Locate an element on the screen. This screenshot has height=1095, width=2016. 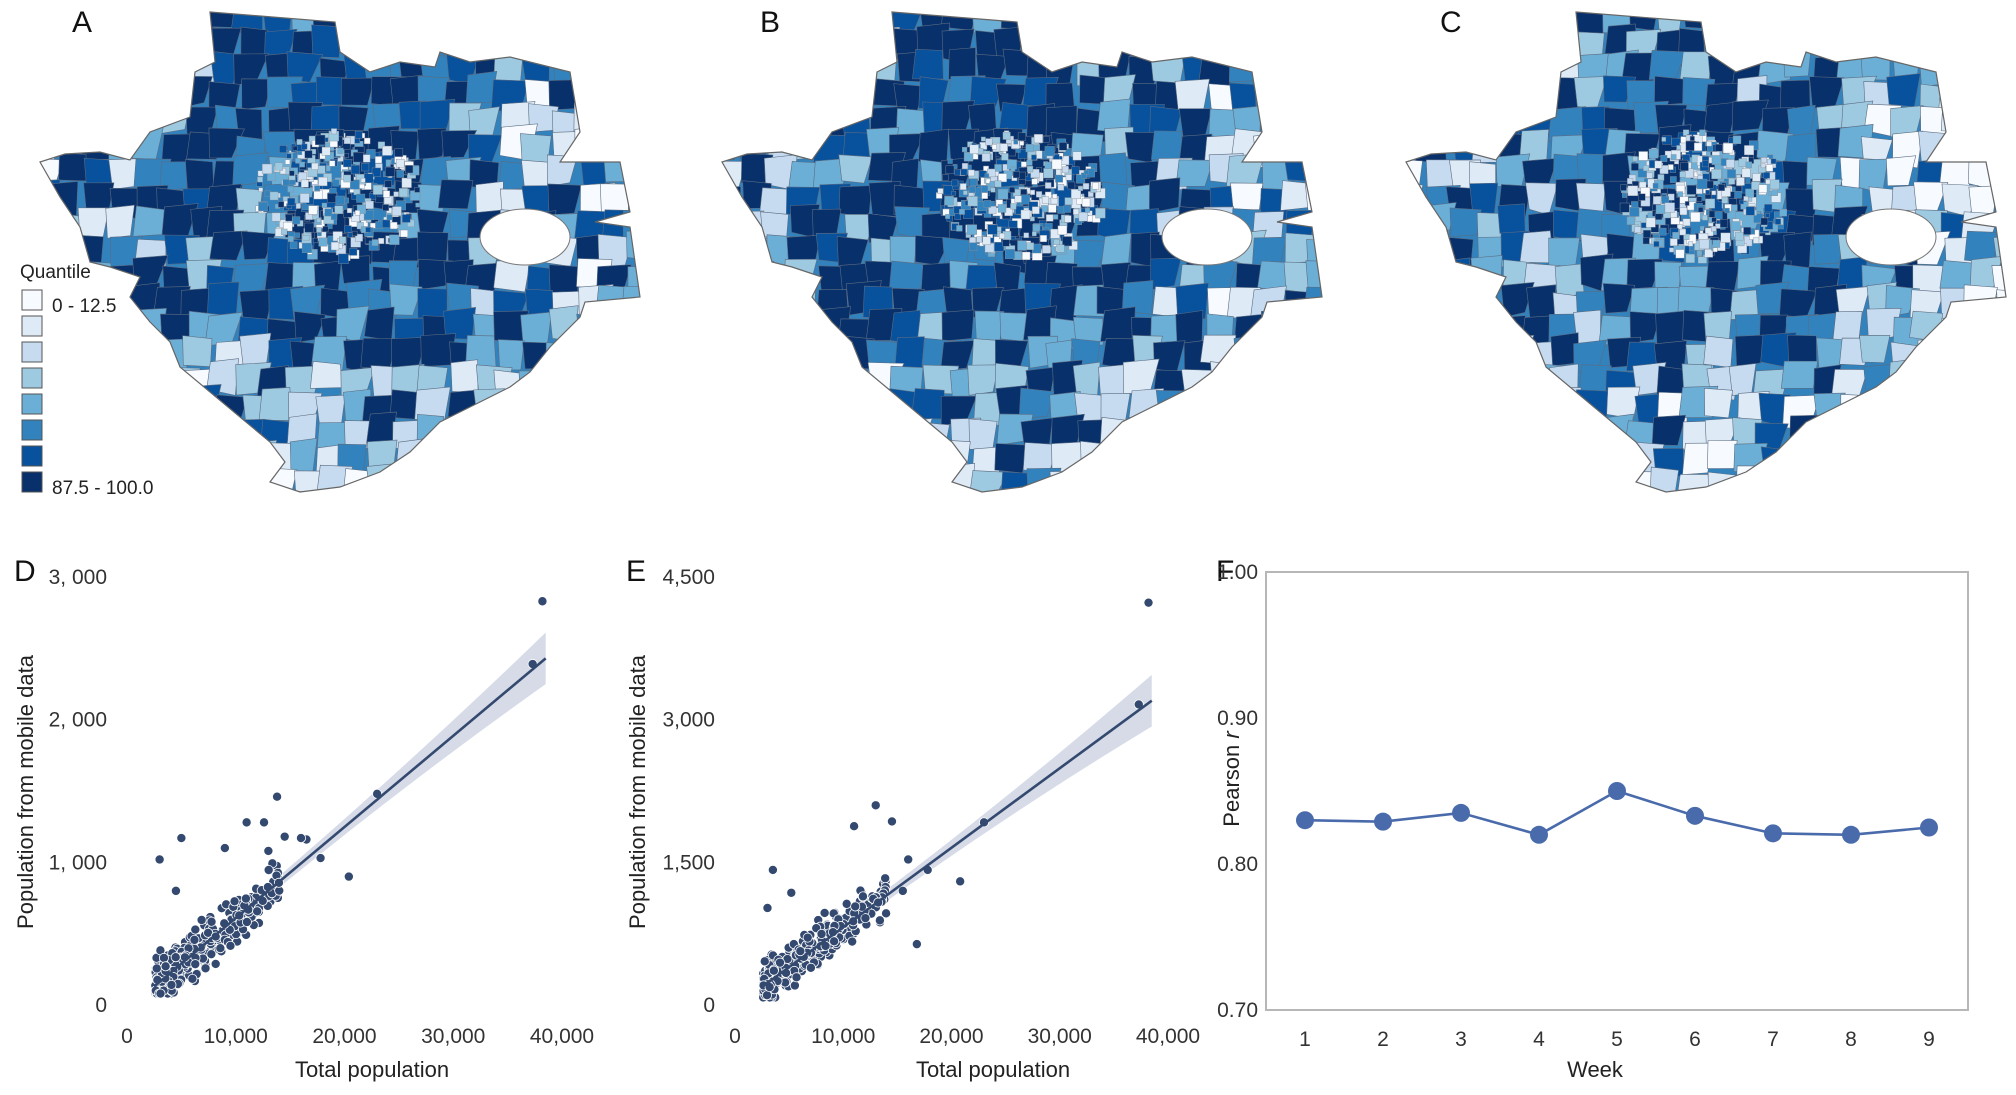
x-tick-label: 7 is located at coordinates (1773, 1039).